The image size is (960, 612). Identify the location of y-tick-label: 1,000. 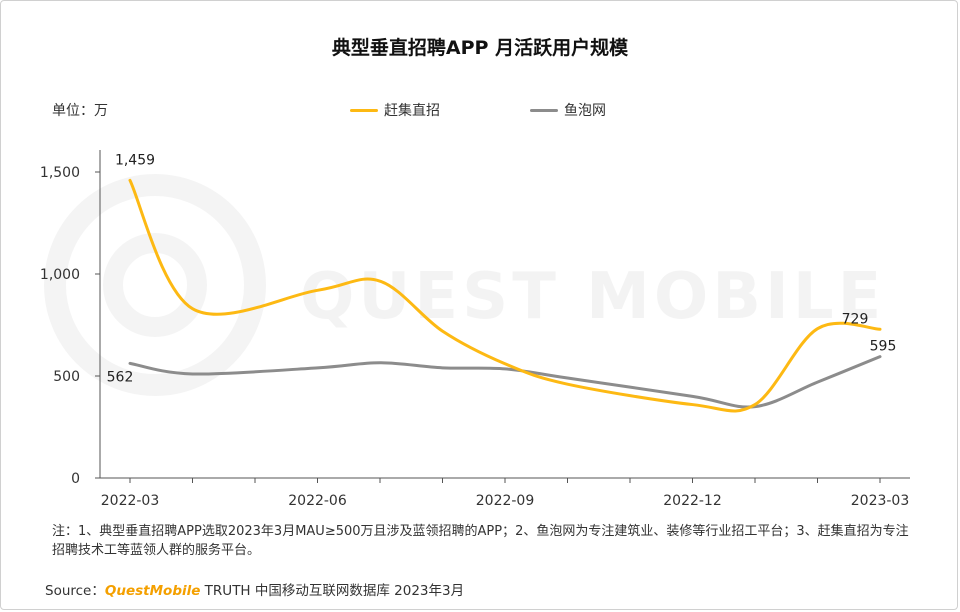
(60, 275).